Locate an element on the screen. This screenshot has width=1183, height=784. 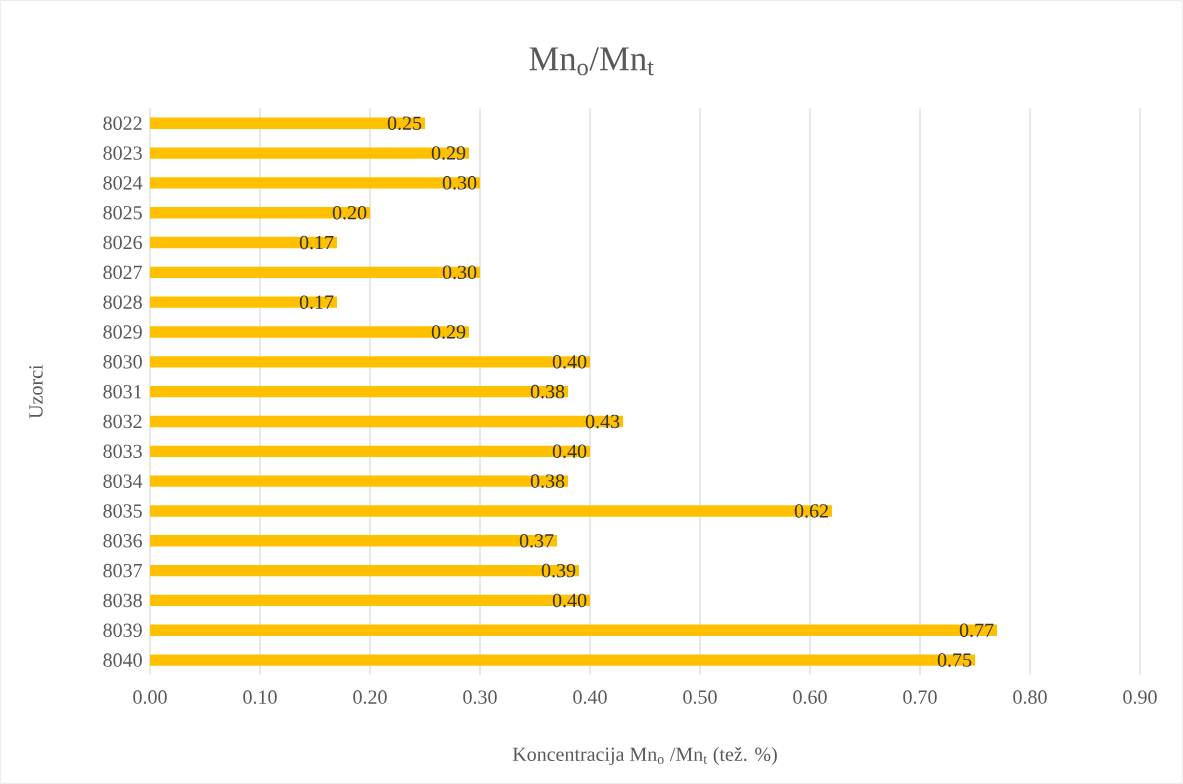
y-tick-label: 8026 is located at coordinates (123, 242).